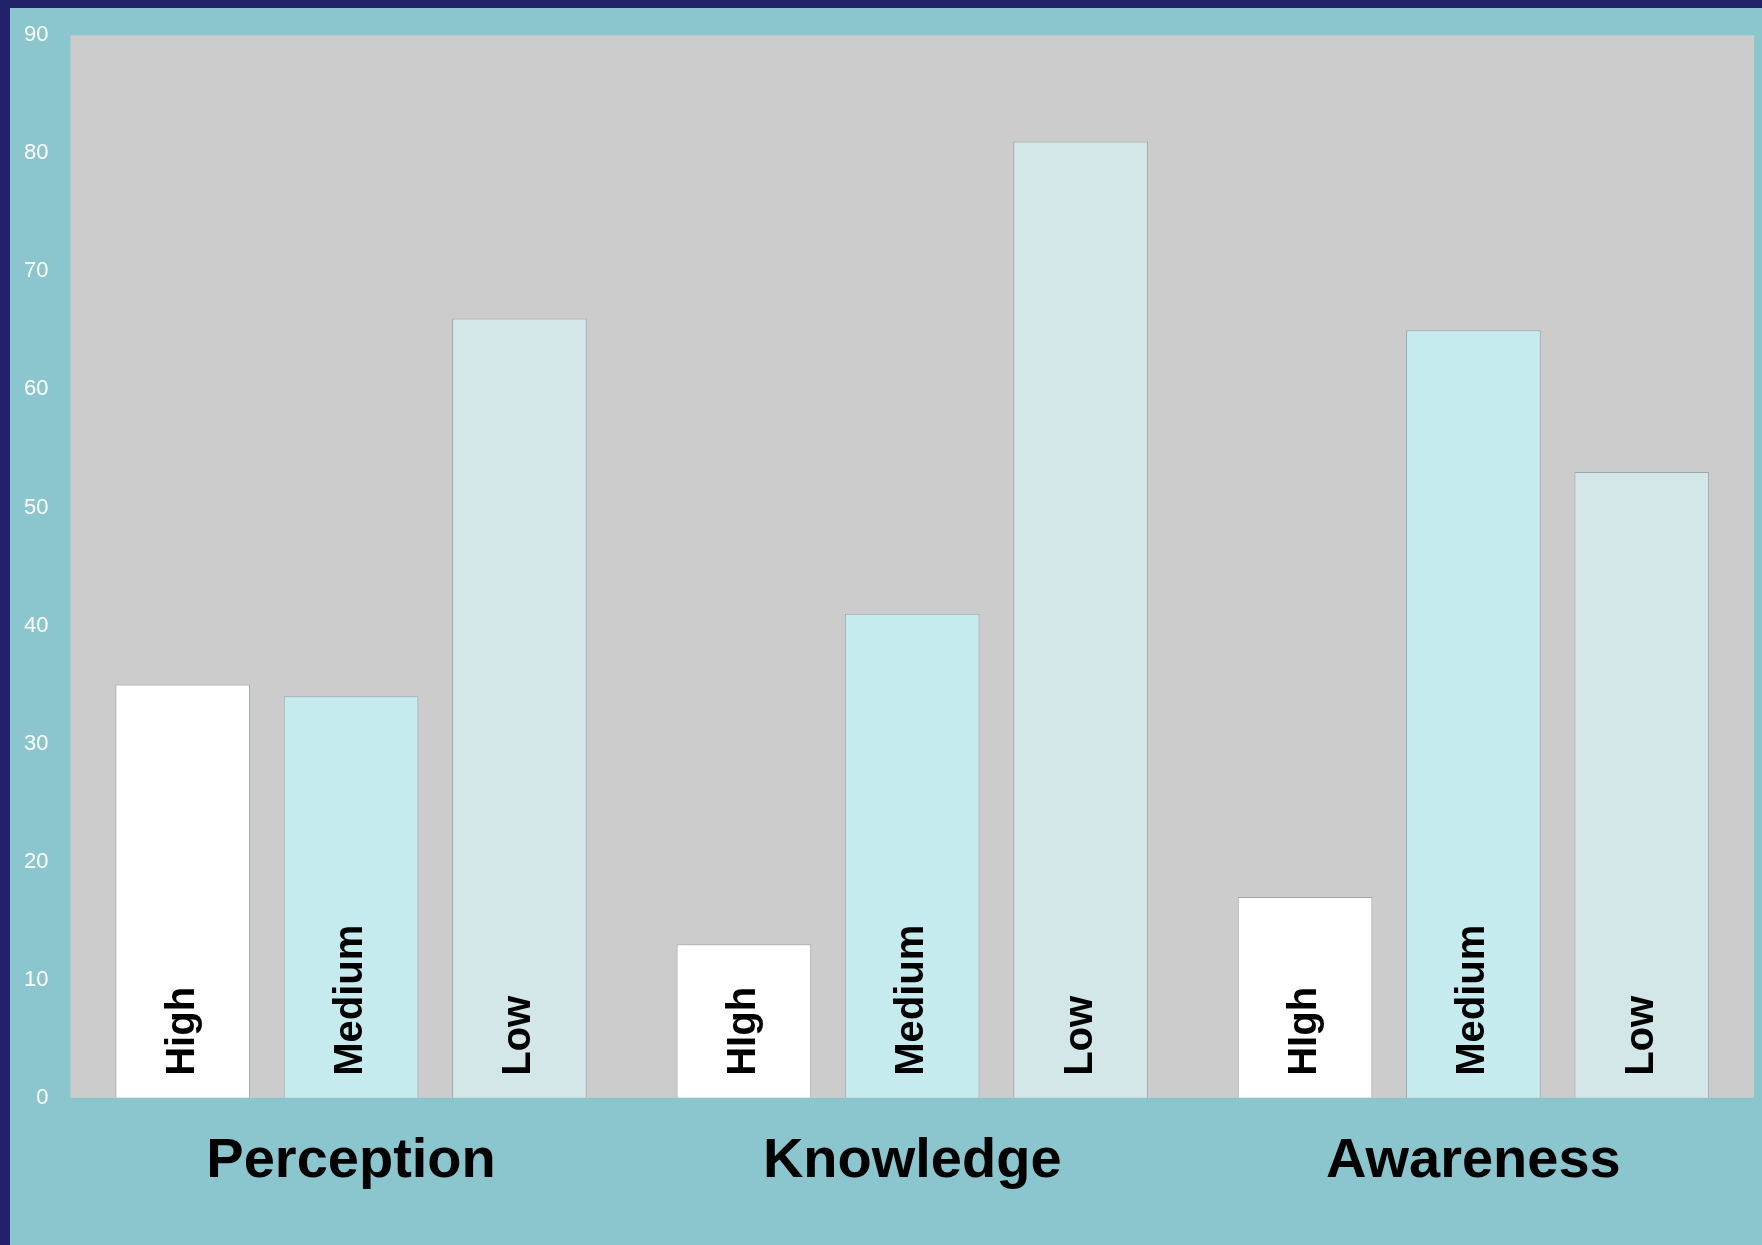 This screenshot has width=1762, height=1245. I want to click on x-tick-label: Perception, so click(351, 1157).